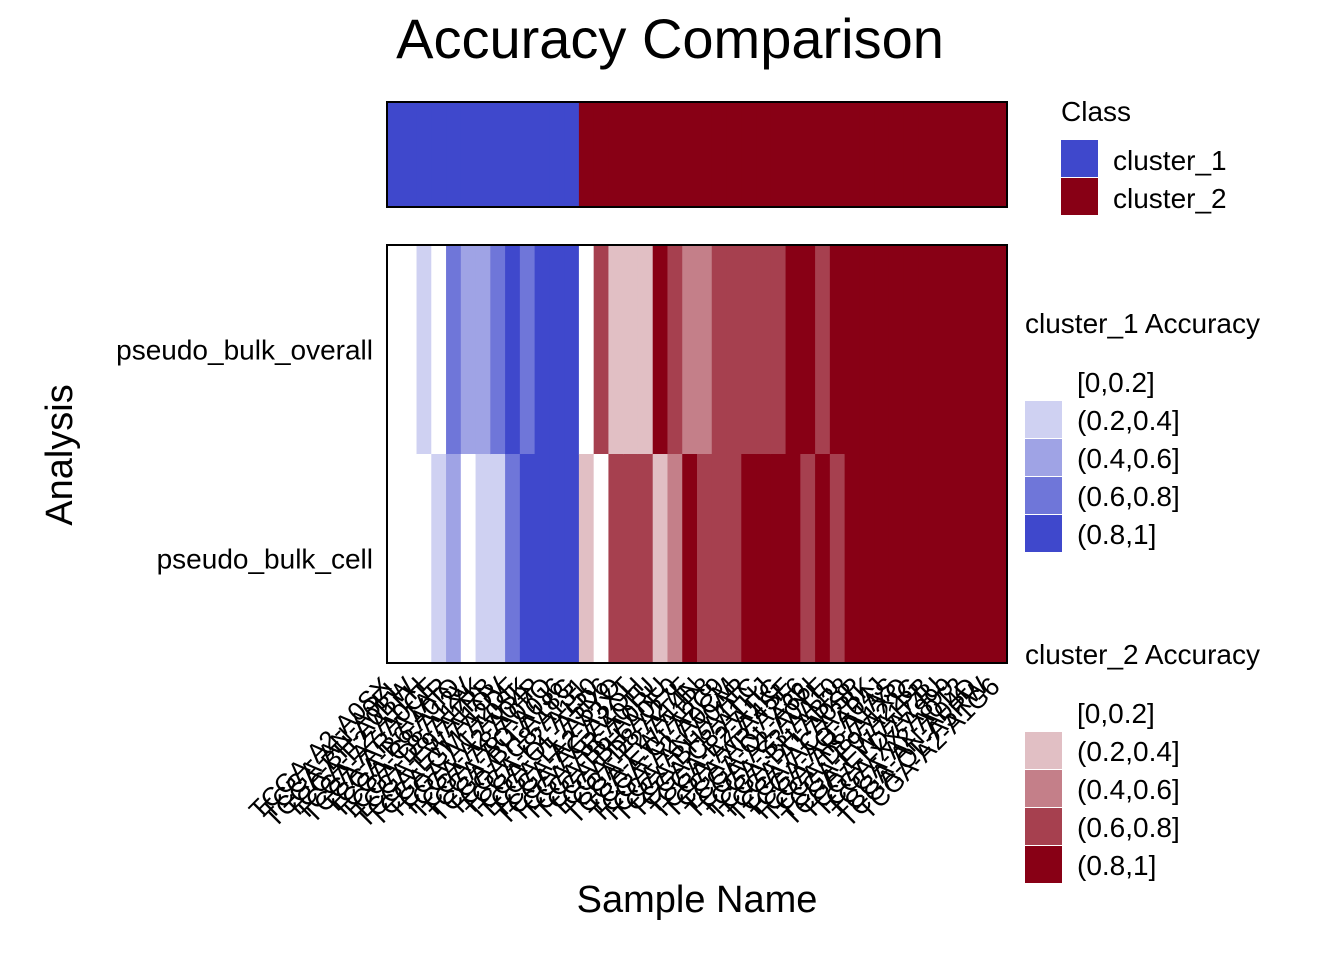 Image resolution: width=1344 pixels, height=960 pixels. I want to click on accuracy-legend-label: (0.6,0.8], so click(1128, 827).